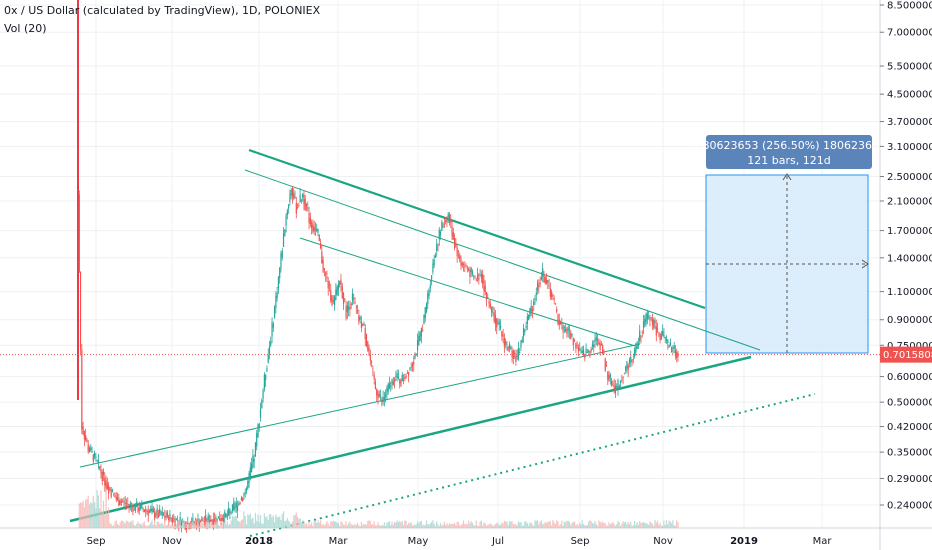 The height and width of the screenshot is (550, 932). I want to click on price-tick-label: 0.75000000, so click(909, 346).